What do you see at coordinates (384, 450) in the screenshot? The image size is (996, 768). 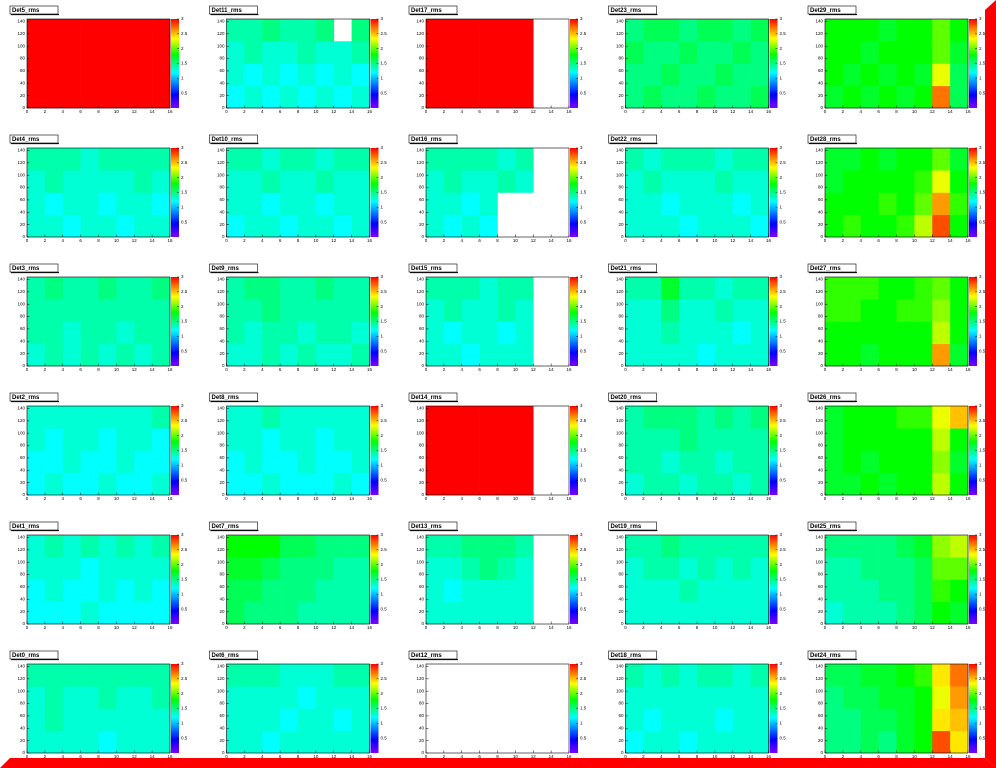 I see `z-tick-label: 1.5` at bounding box center [384, 450].